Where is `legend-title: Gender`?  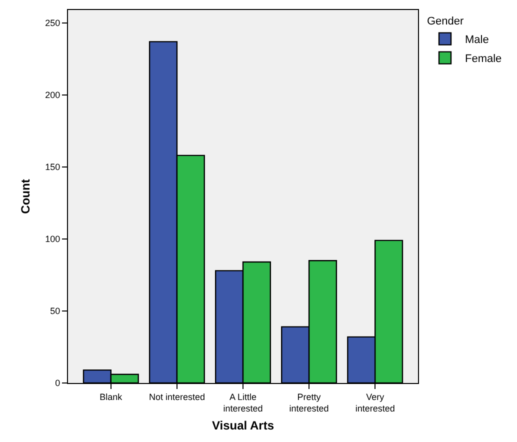 legend-title: Gender is located at coordinates (445, 21).